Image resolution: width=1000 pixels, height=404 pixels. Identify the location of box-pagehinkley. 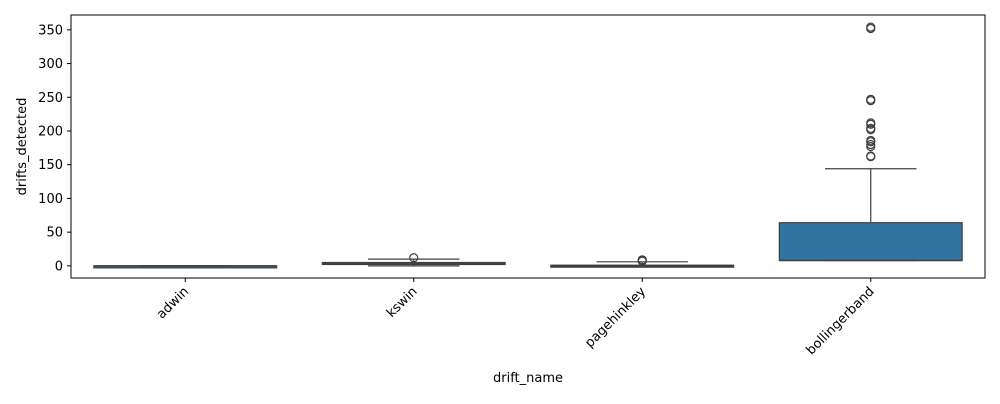
(642, 261).